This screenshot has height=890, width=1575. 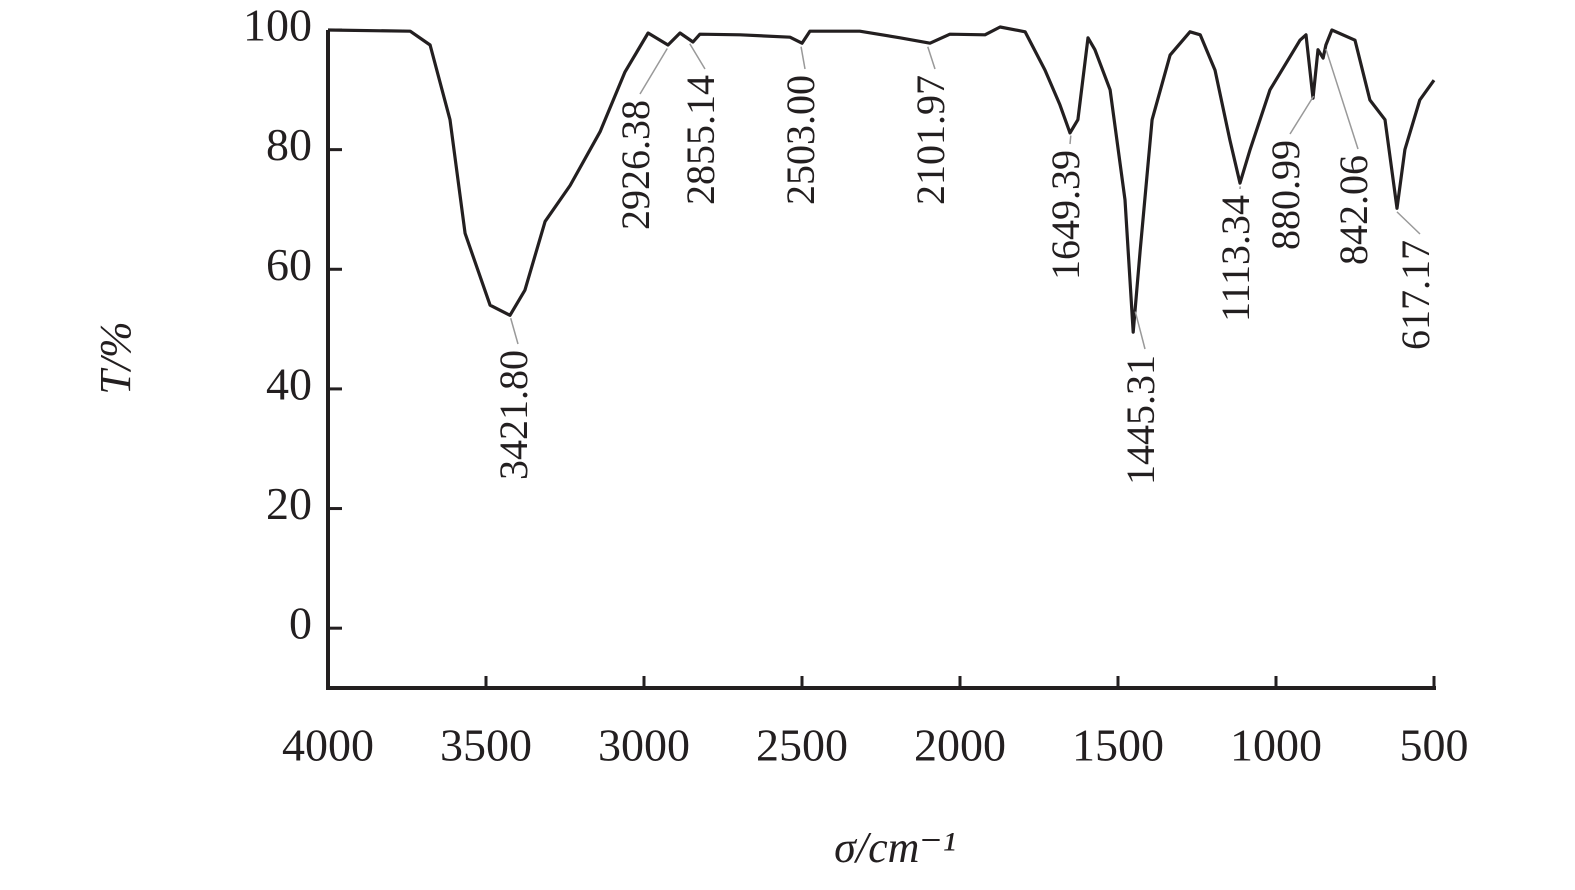 I want to click on y-axis-title: T/%, so click(x=115, y=357).